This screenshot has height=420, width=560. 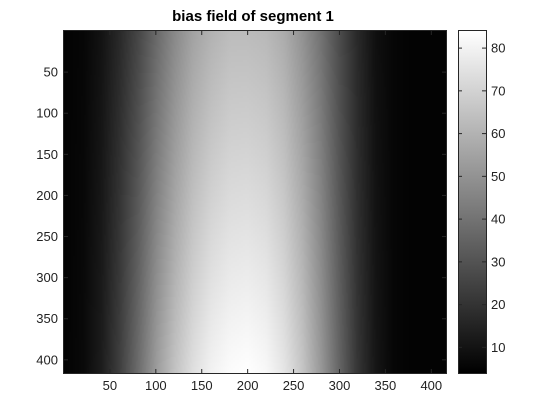 I want to click on y-tick-label: 200, so click(x=47, y=195).